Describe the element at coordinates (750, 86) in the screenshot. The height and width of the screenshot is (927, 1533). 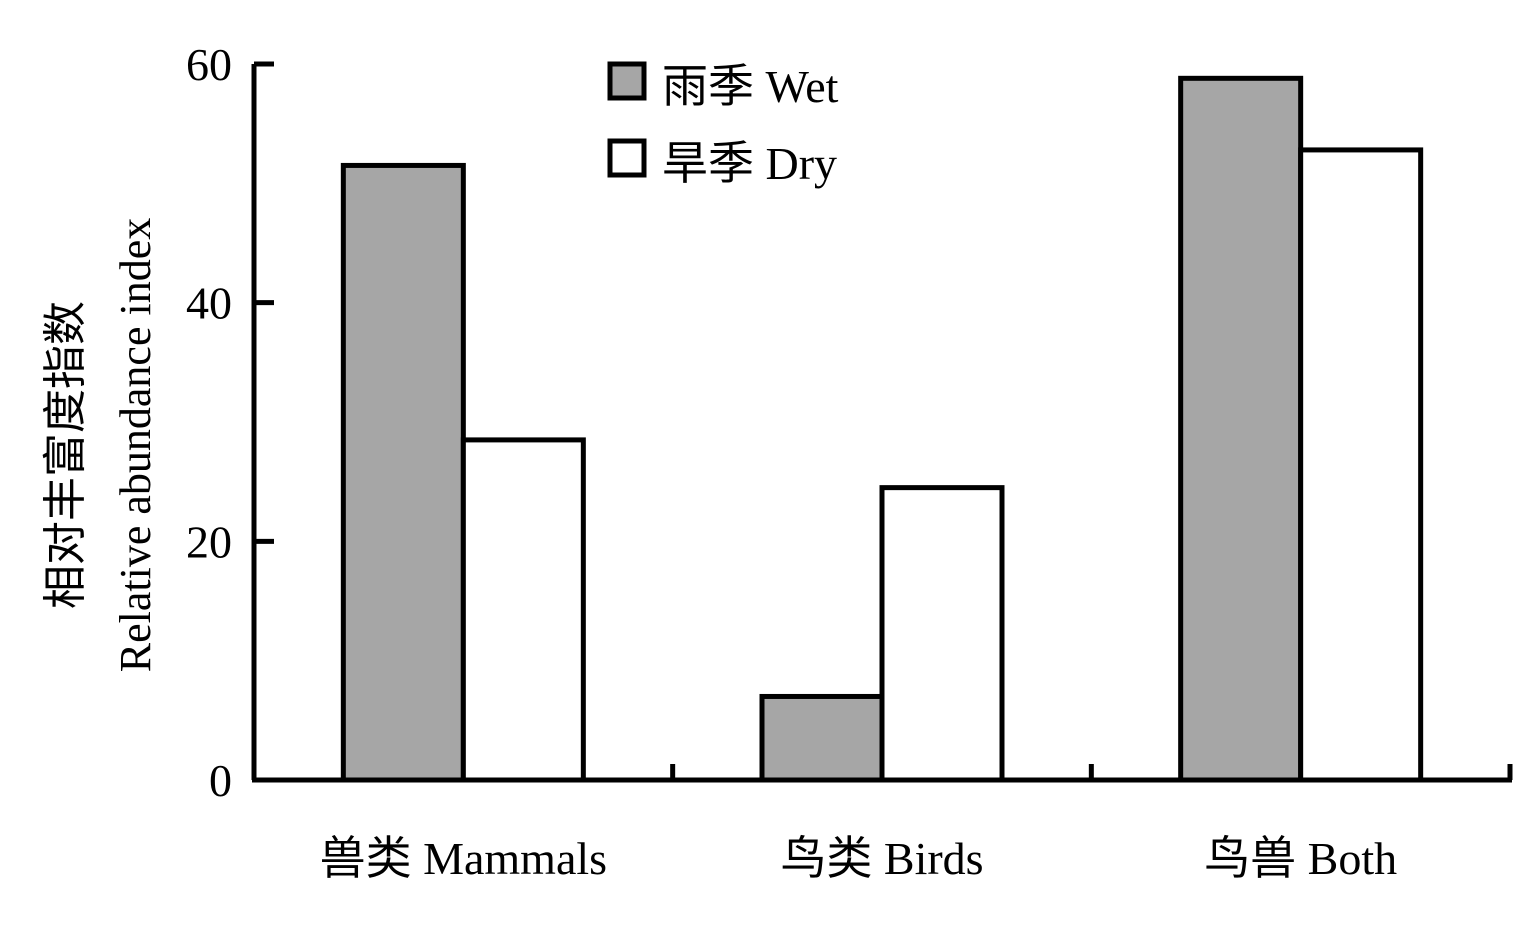
I see `legend-label-0: 雨季 Wet` at that location.